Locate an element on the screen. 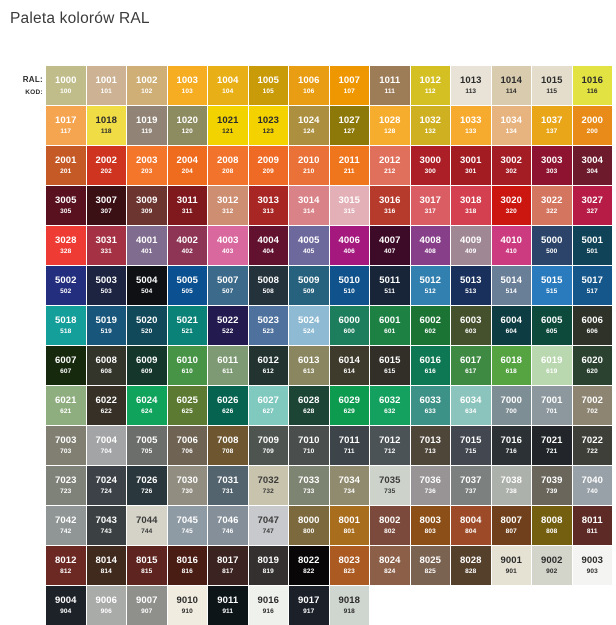  color-swatch-8025: 8025 825 is located at coordinates (430, 565).